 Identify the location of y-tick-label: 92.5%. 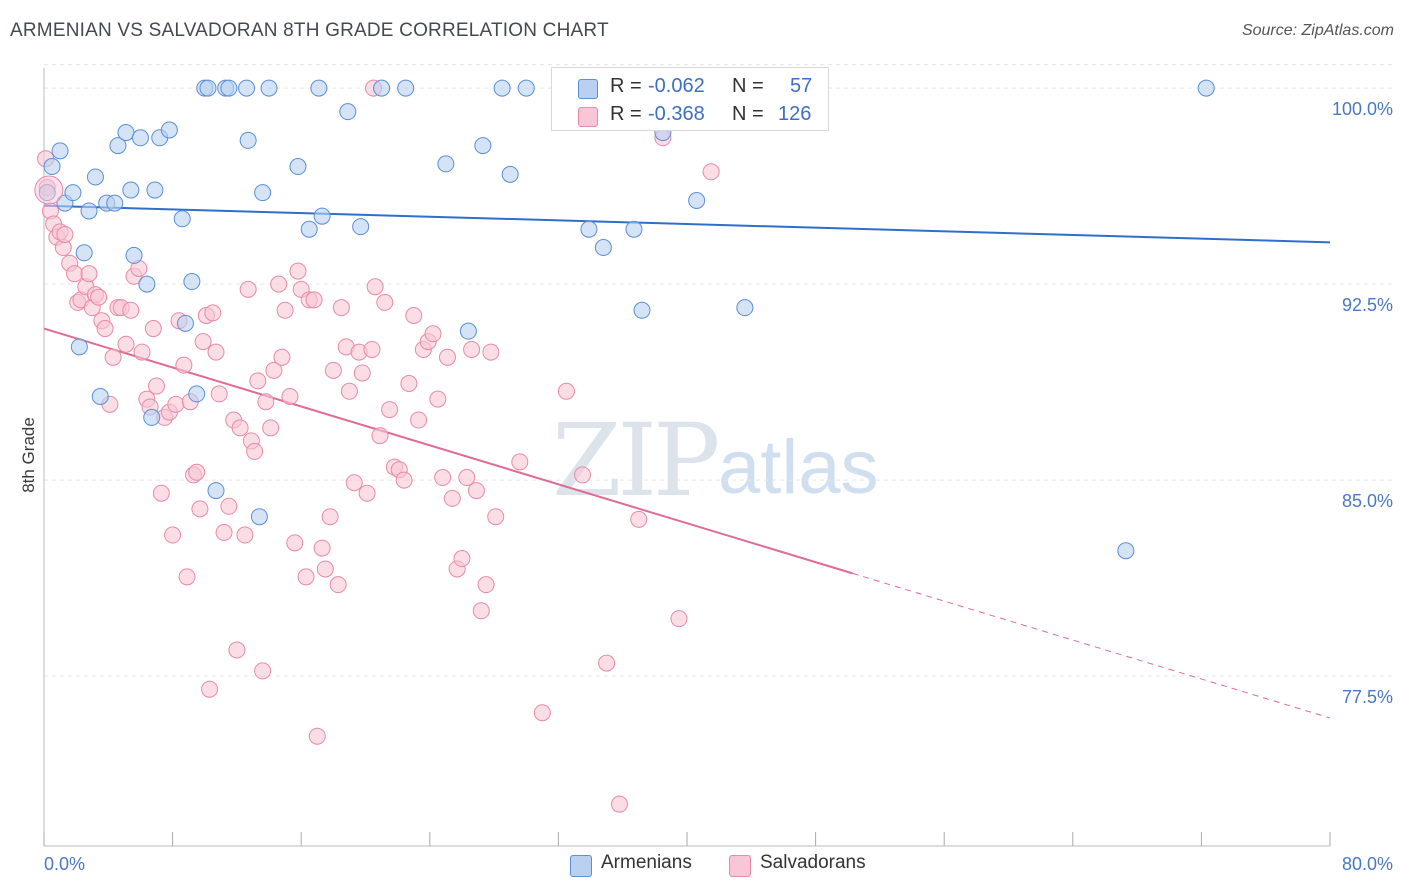
(1367, 305).